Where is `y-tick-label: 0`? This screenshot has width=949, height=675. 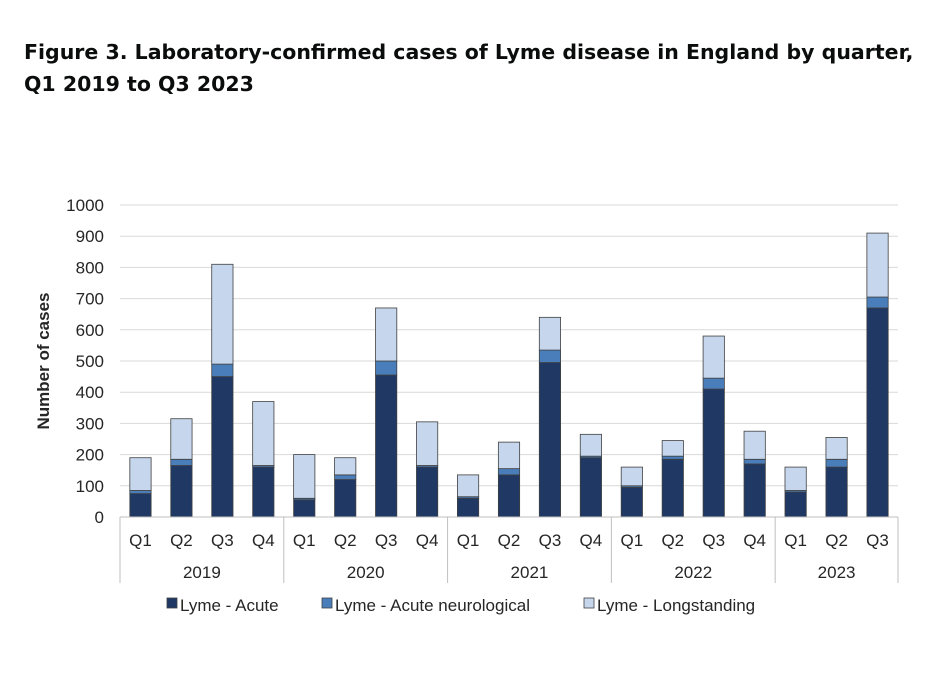
y-tick-label: 0 is located at coordinates (99, 517).